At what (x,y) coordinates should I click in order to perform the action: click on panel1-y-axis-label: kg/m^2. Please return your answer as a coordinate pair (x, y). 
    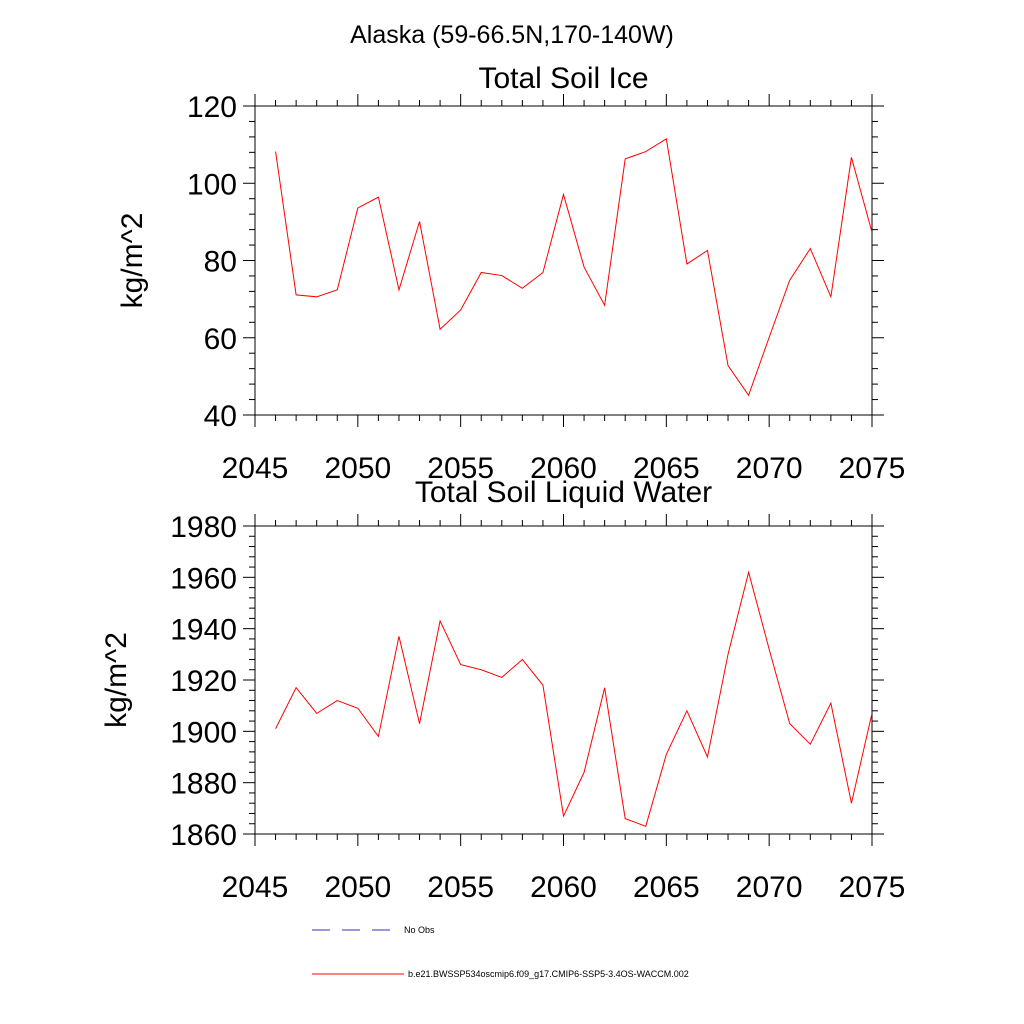
    Looking at the image, I should click on (116, 680).